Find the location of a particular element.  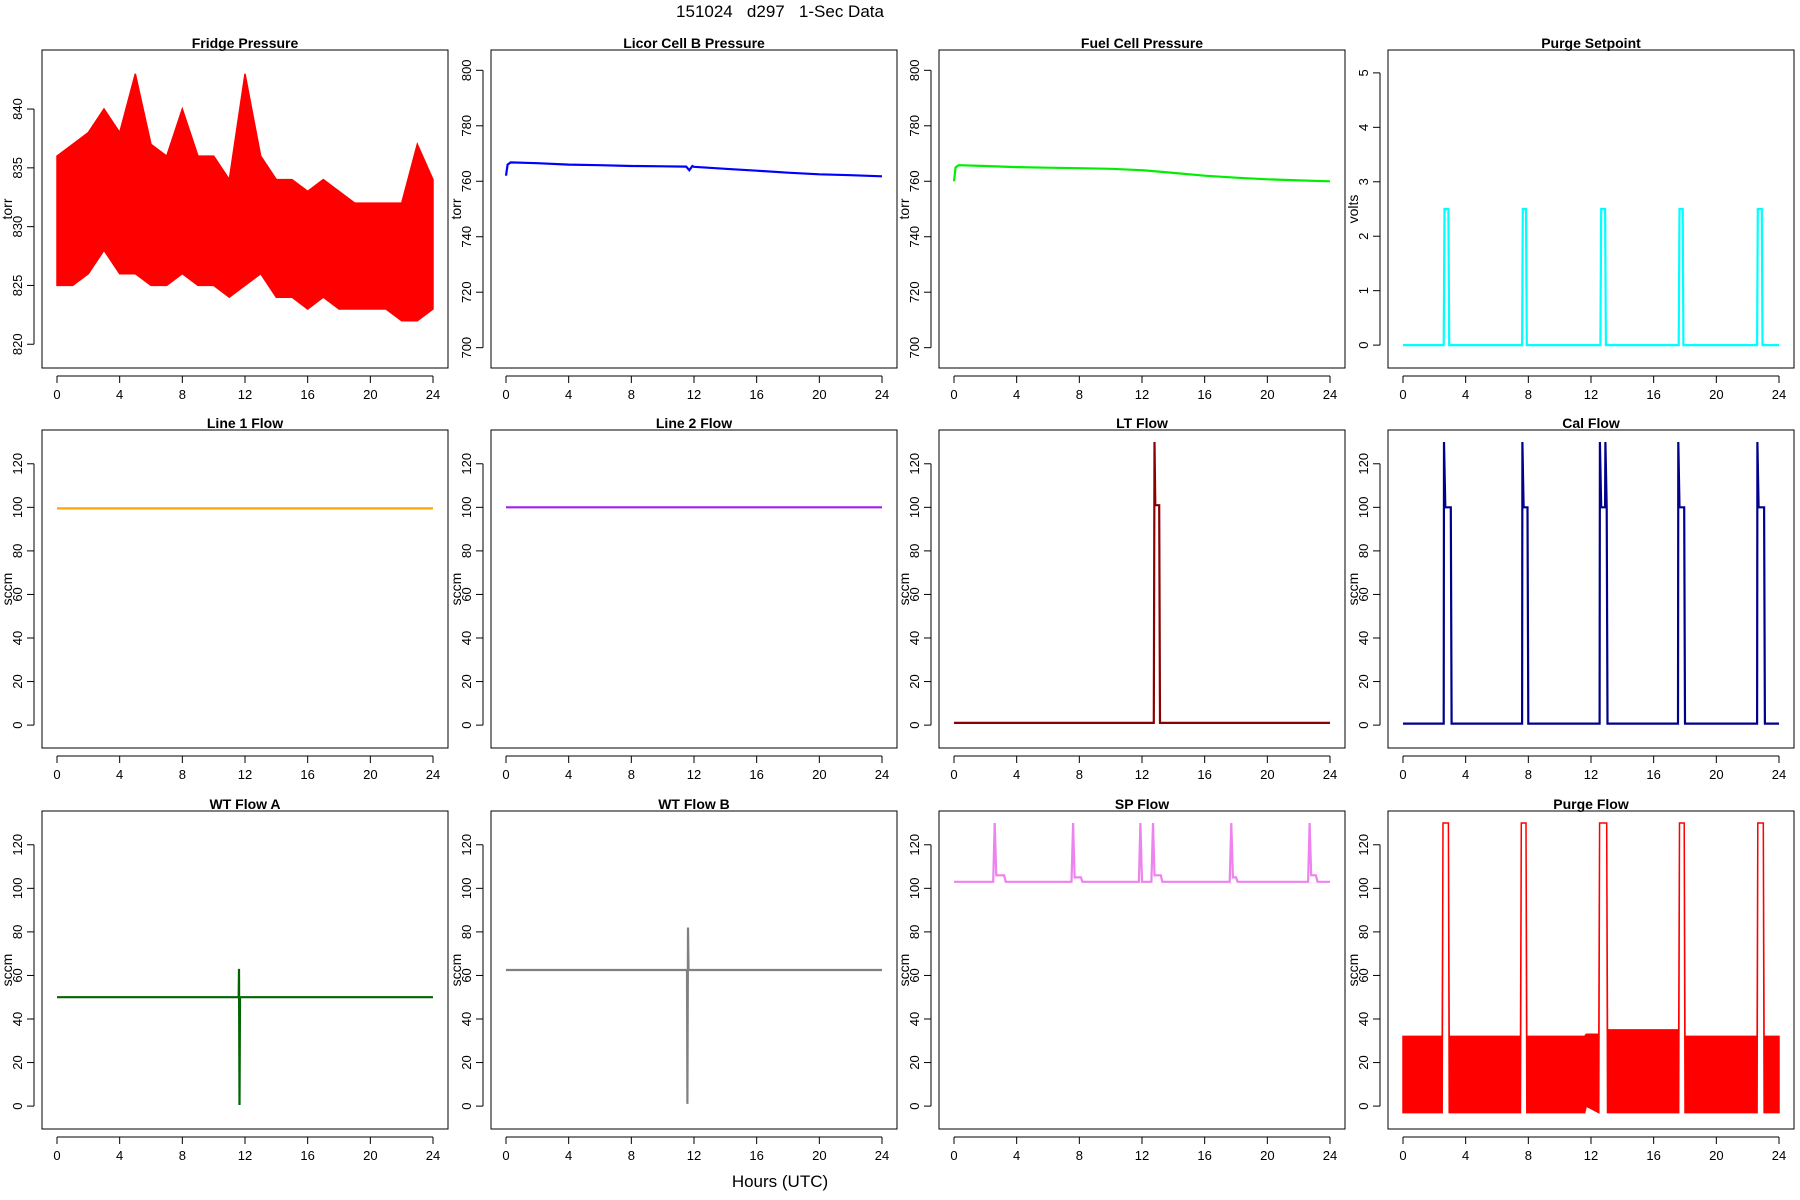

chart-panel: LT Flow sccm 0 4 8 12 16 20 24 0 20 40 60 80 100 120 is located at coordinates (1121, 598).